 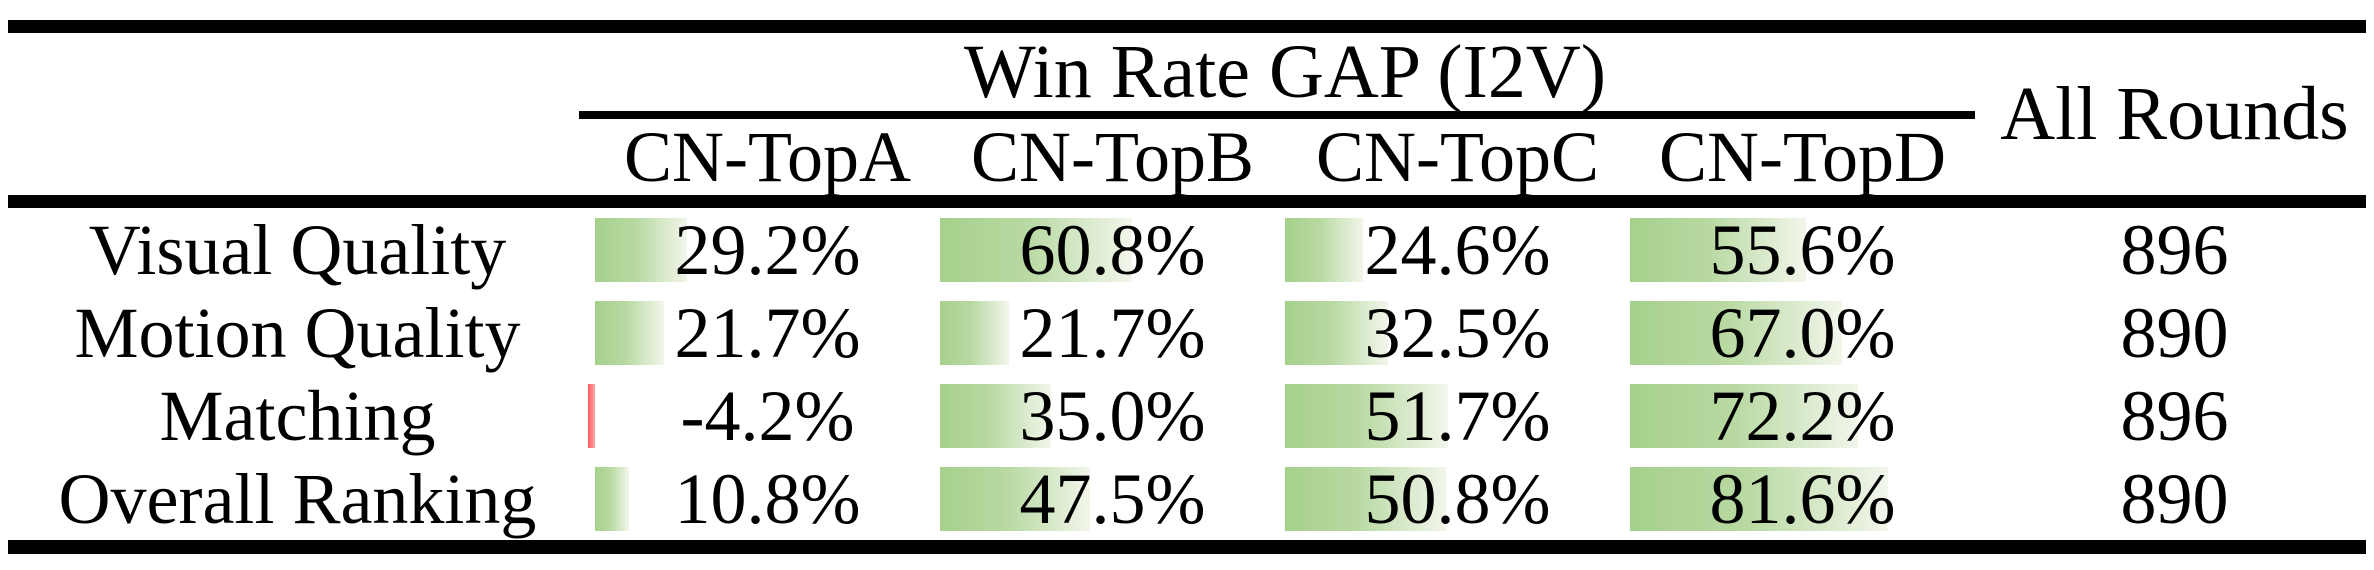 I want to click on win-rate-cell: 55.6%, so click(x=1802, y=249).